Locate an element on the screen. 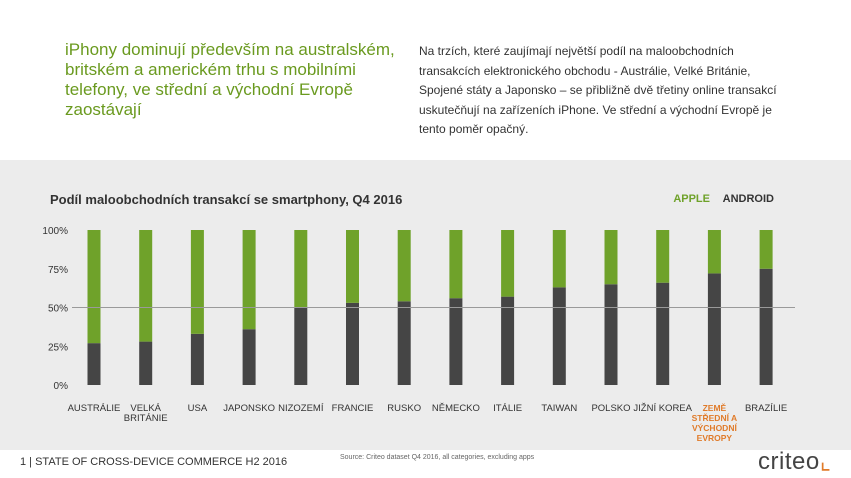  y-tick-label: 50% is located at coordinates (58, 309).